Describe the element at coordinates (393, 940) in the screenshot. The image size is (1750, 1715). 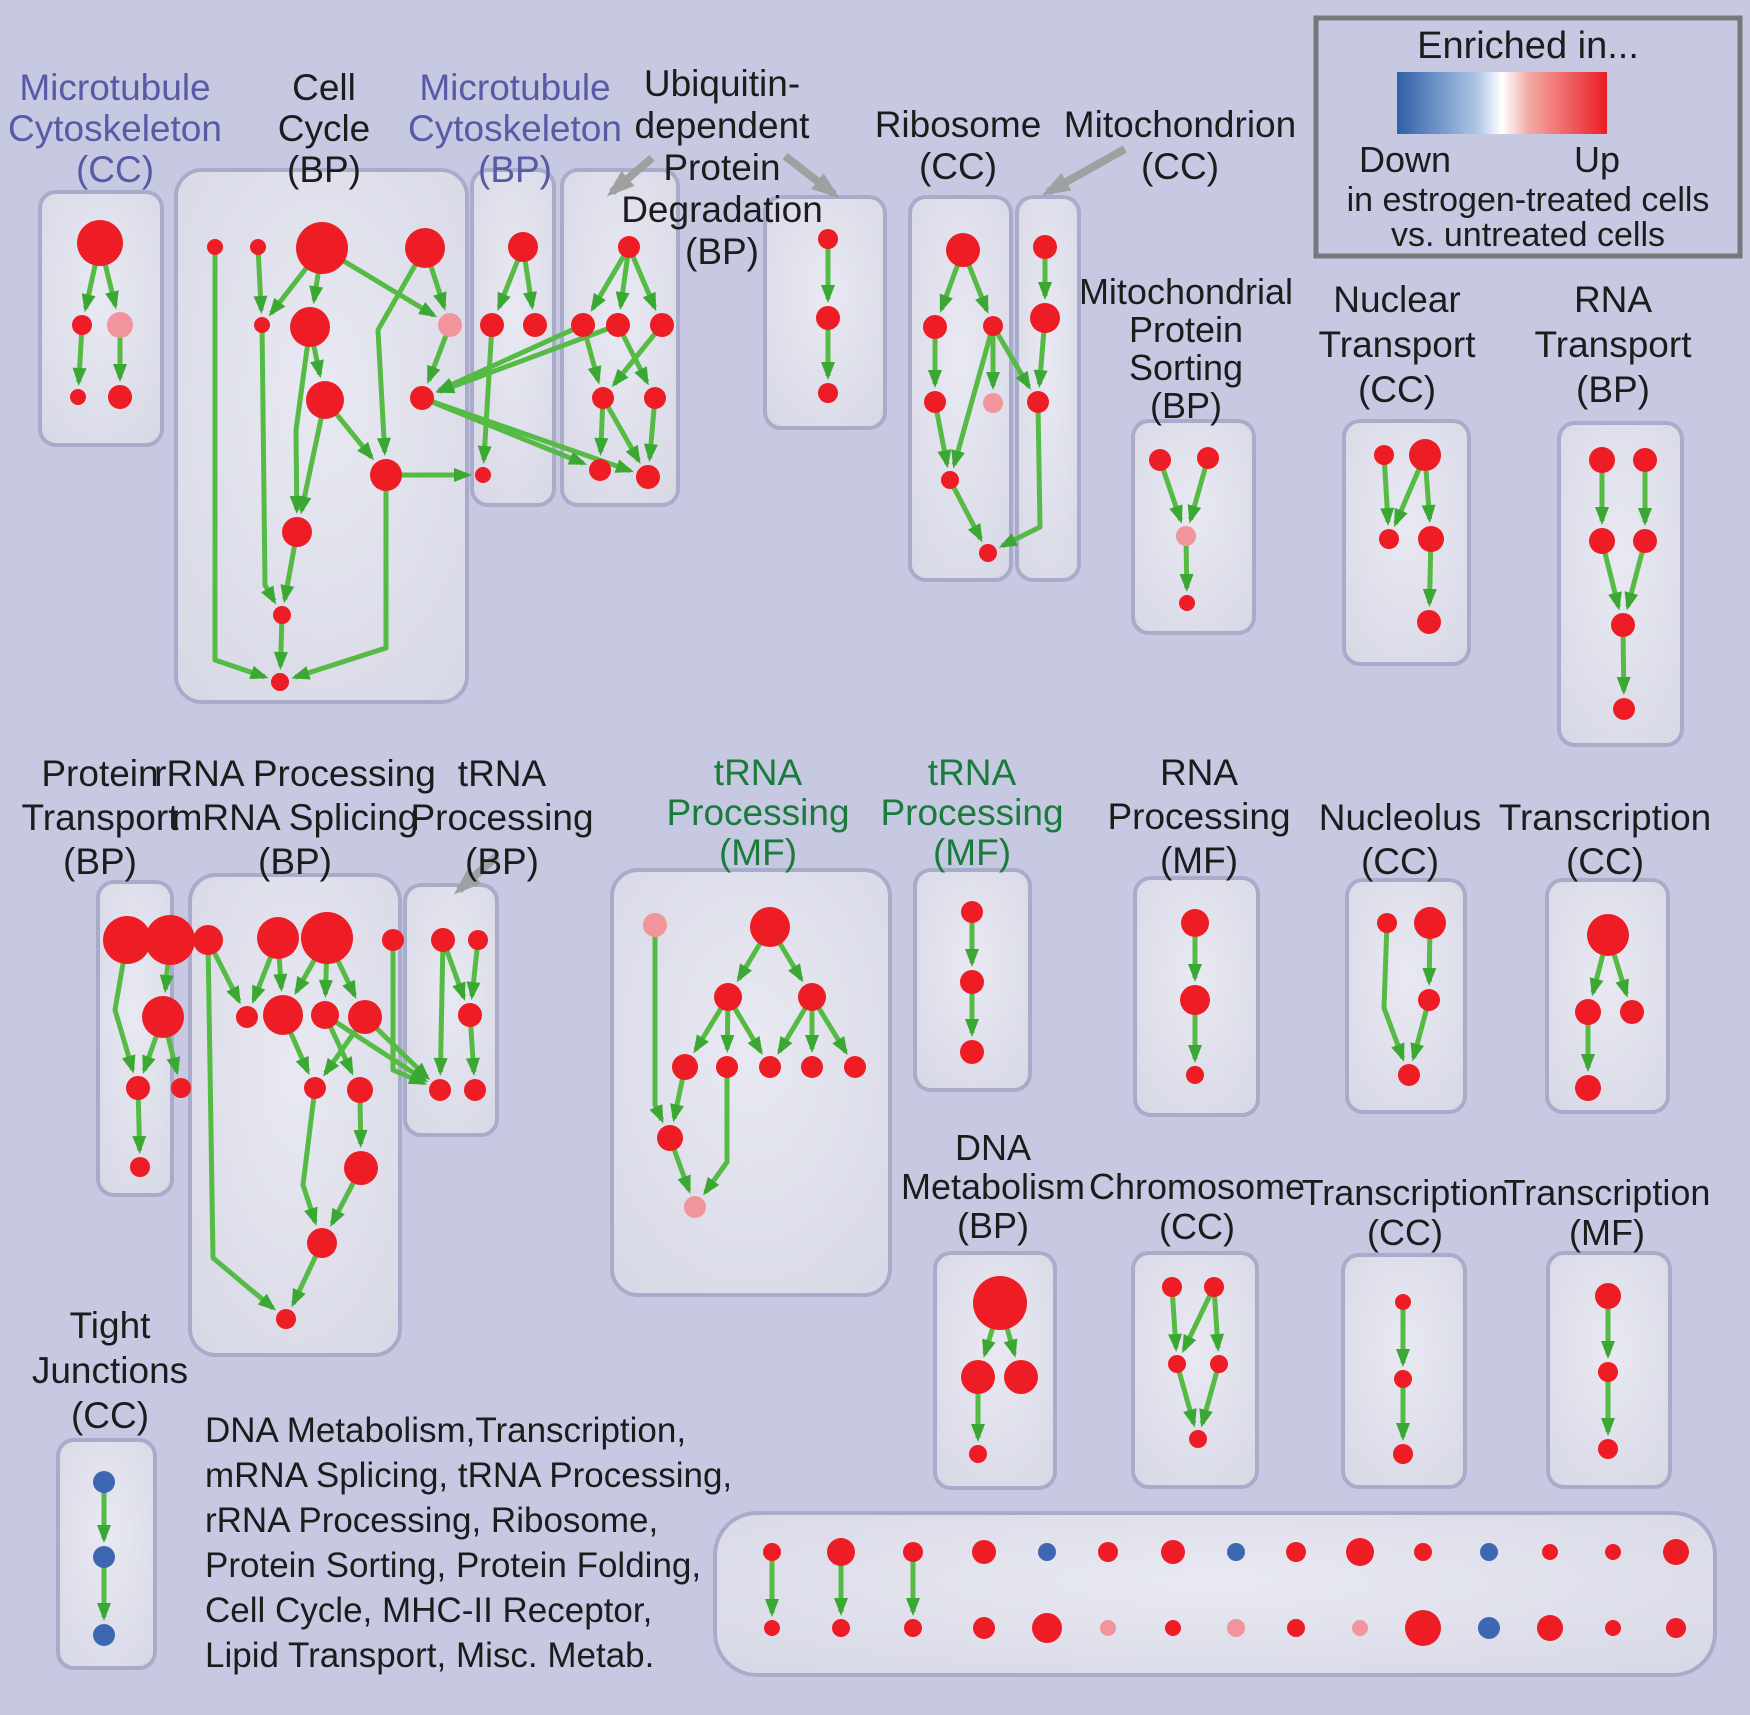
I see `go-term-node-g4` at that location.